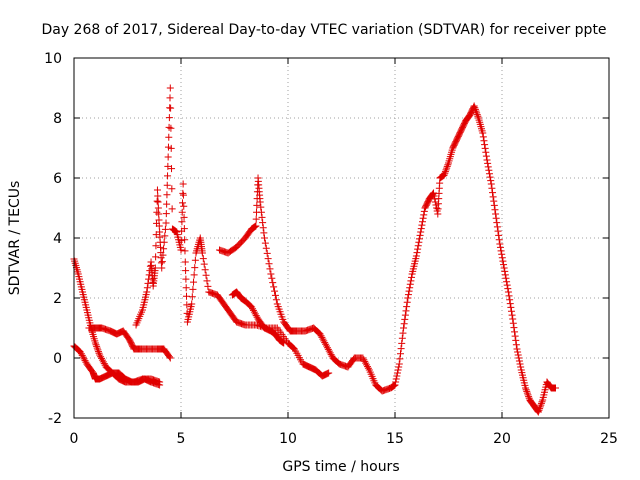 The image size is (640, 480). I want to click on y-tick-label: 8, so click(57, 119).